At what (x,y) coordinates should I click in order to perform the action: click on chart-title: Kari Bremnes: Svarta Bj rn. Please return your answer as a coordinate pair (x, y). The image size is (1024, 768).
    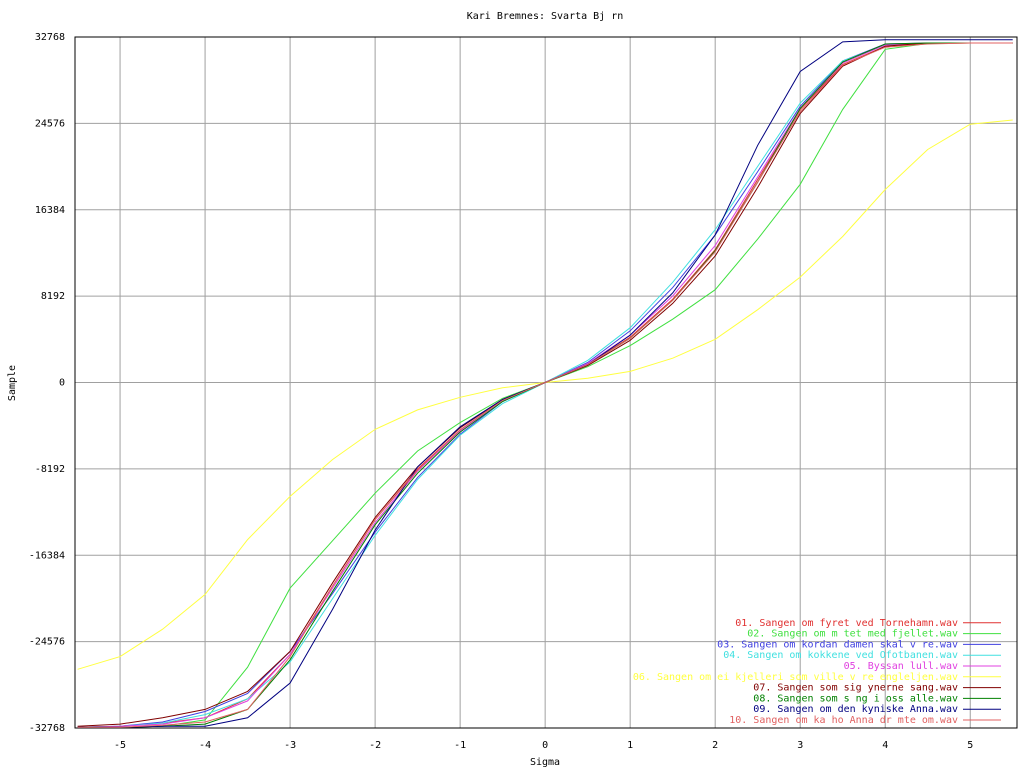
    Looking at the image, I should click on (545, 16).